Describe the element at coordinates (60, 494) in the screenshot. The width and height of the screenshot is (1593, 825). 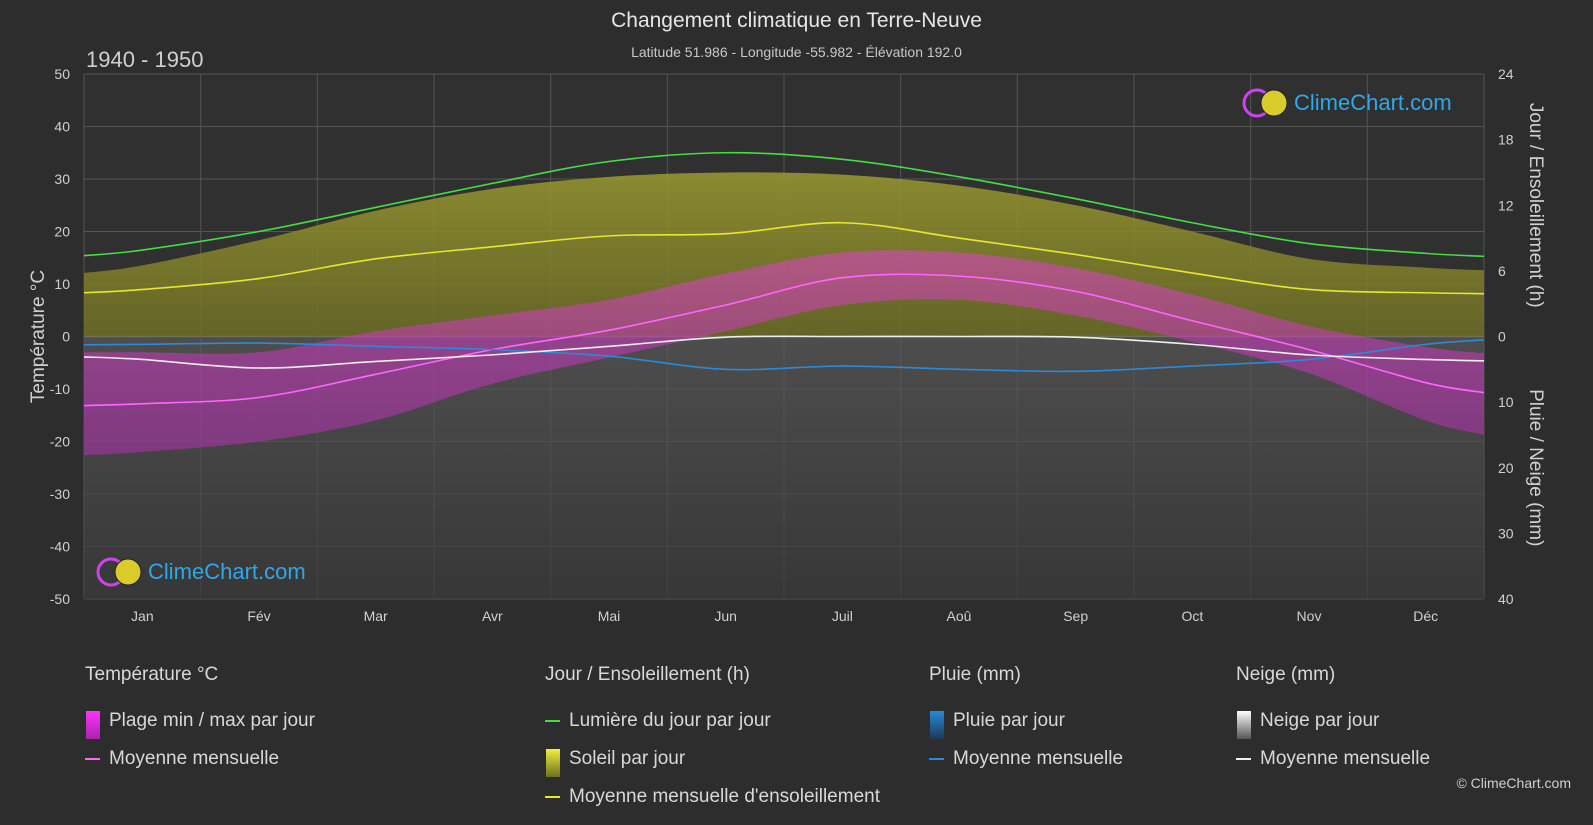
I see `y-left-tick-label: -30` at that location.